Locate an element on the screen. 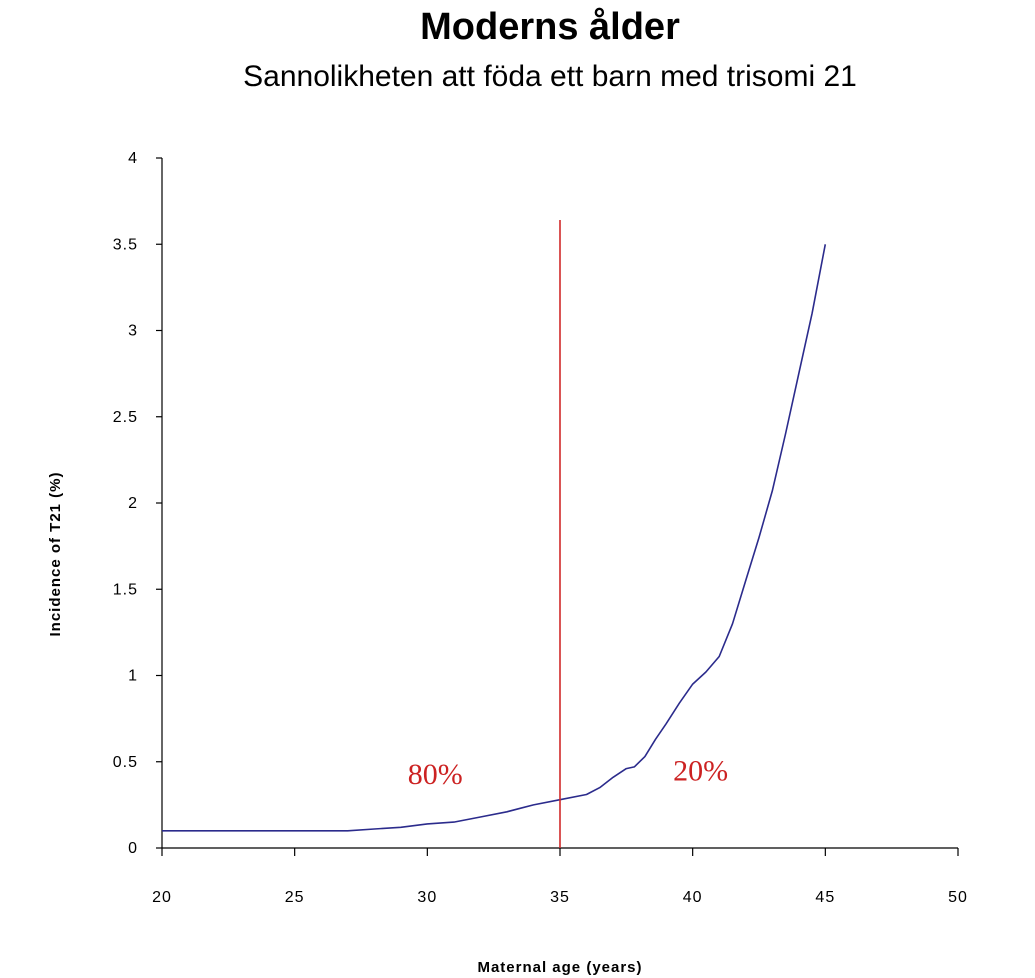  y-tick-label: 3.5 is located at coordinates (125, 244).